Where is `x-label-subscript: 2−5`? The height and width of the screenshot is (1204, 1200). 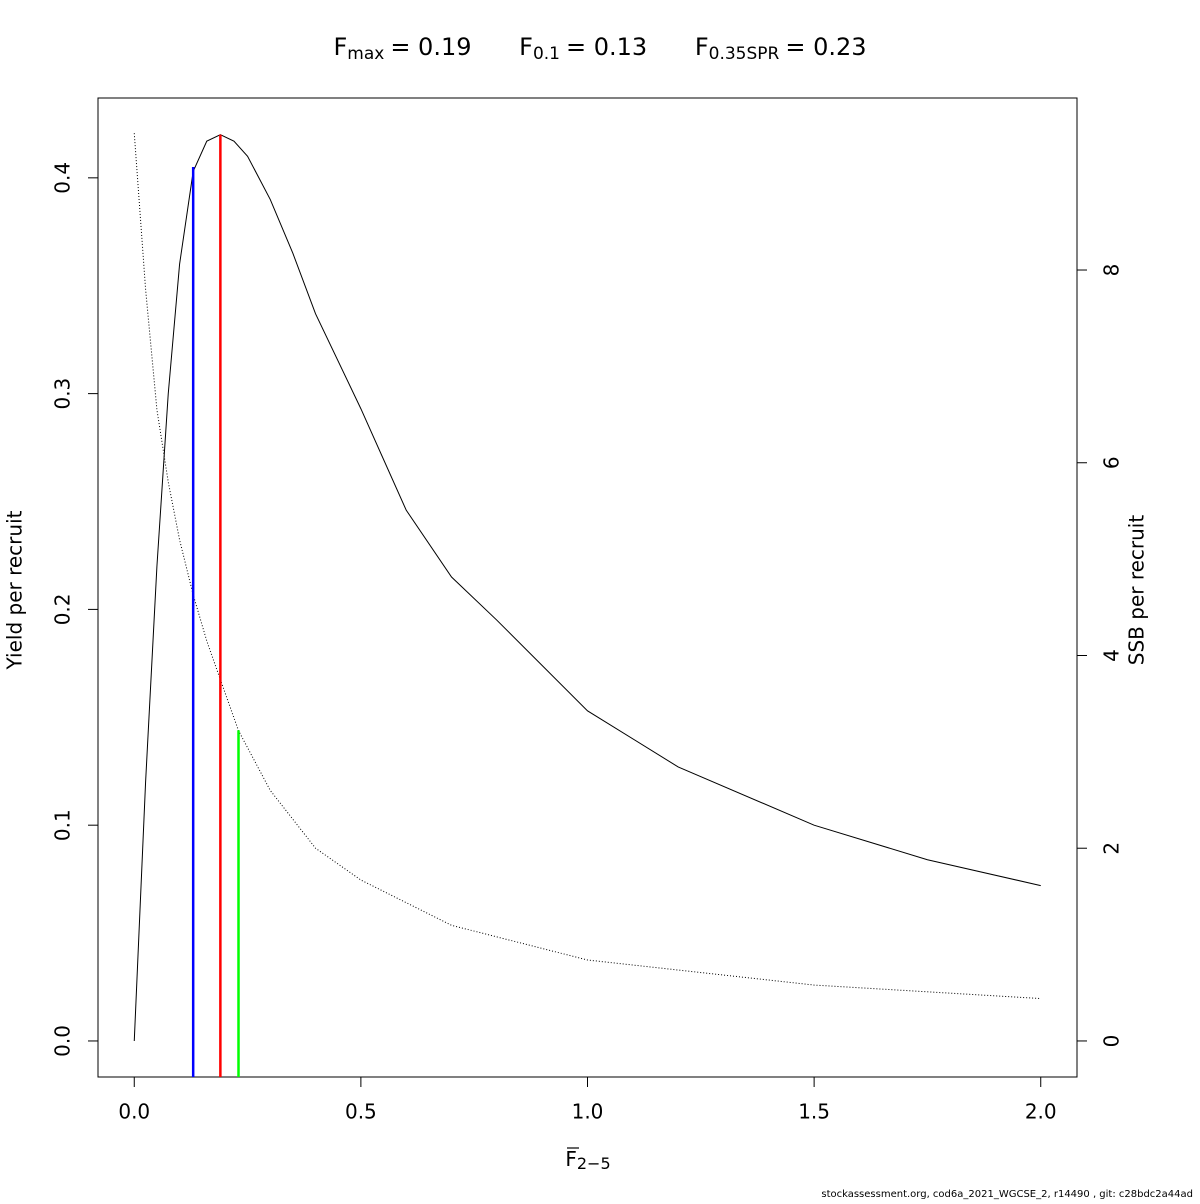 x-label-subscript: 2−5 is located at coordinates (594, 1163).